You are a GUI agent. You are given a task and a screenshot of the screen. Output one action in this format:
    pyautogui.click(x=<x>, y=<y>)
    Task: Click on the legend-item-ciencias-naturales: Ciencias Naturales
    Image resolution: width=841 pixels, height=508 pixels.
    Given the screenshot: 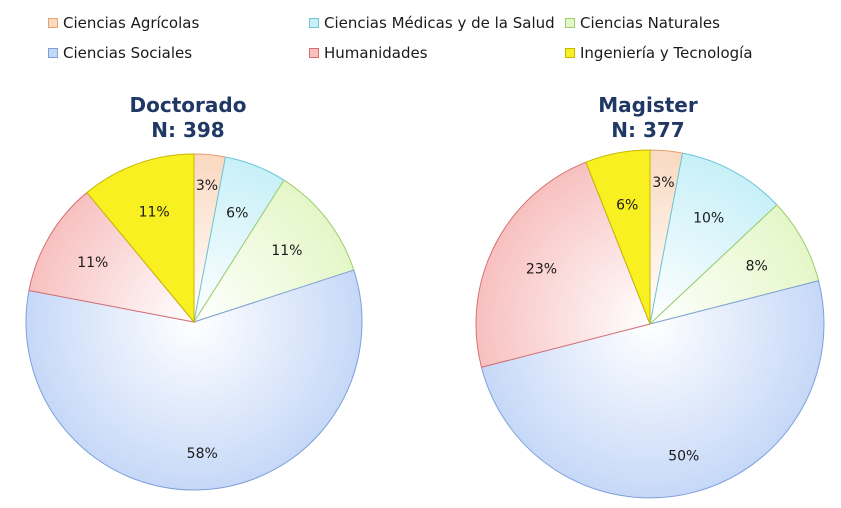 What is the action you would take?
    pyautogui.click(x=642, y=23)
    